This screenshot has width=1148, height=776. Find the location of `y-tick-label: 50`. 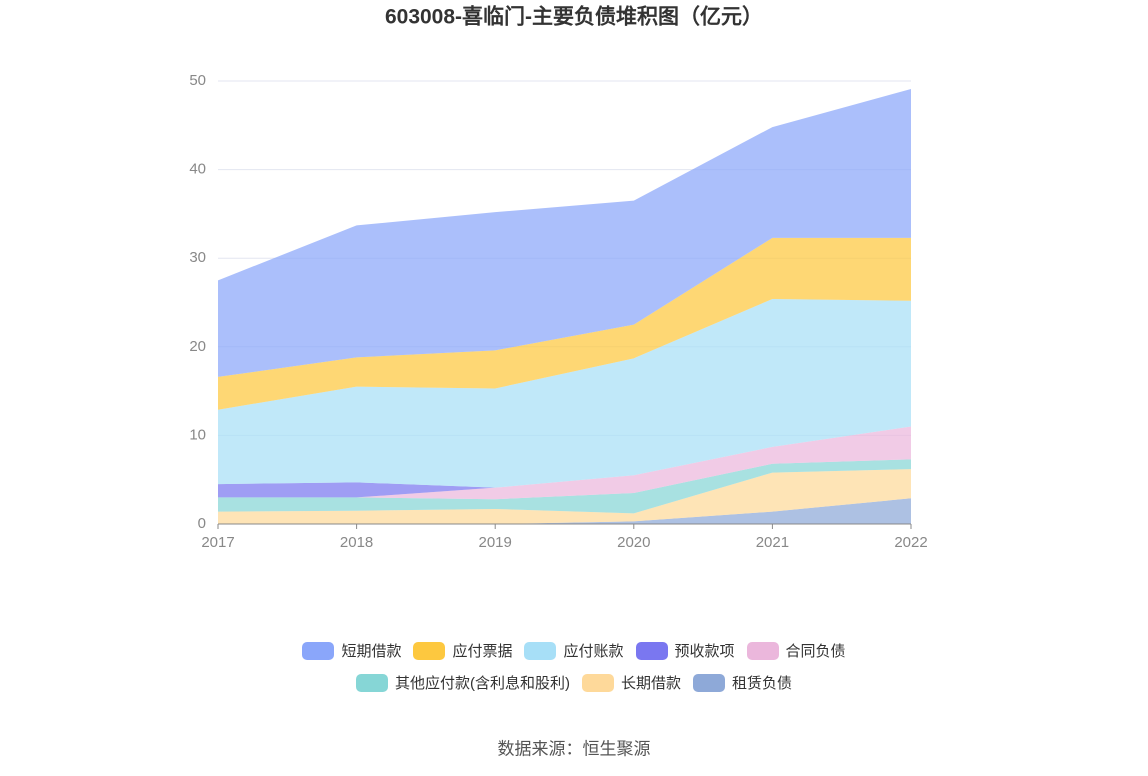

y-tick-label: 50 is located at coordinates (197, 80).